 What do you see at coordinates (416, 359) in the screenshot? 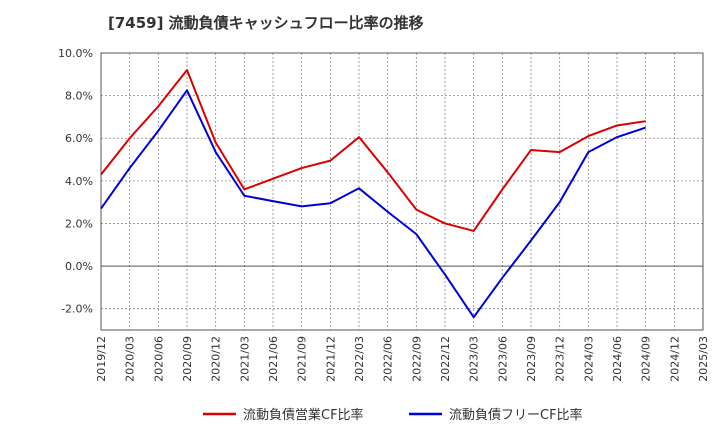
I see `x-tick-label: 2022/09` at bounding box center [416, 359].